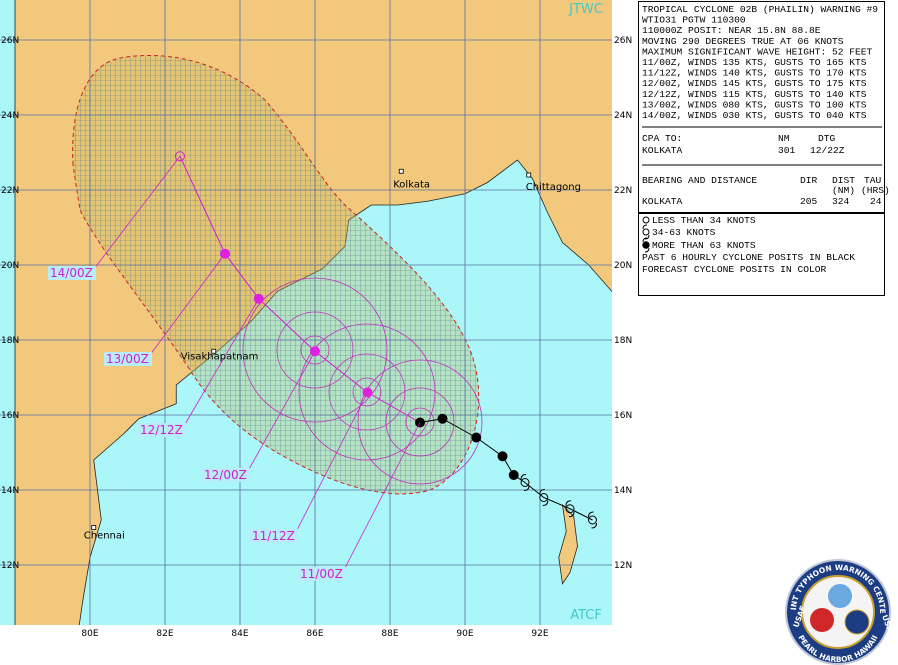  What do you see at coordinates (754, 115) in the screenshot?
I see `warning-line: 14/00Z, WINDS 030 KTS, GUSTS TO 040 KTS` at bounding box center [754, 115].